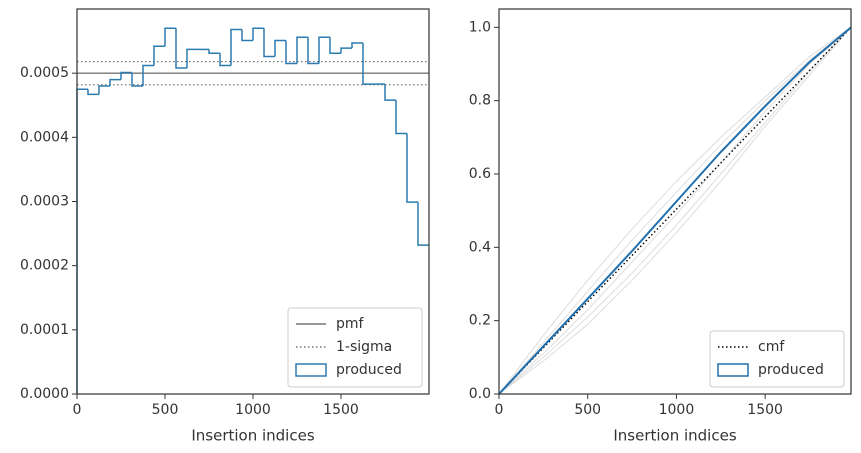 This screenshot has width=861, height=453. I want to click on y-tick-label: 0.0002, so click(44, 266).